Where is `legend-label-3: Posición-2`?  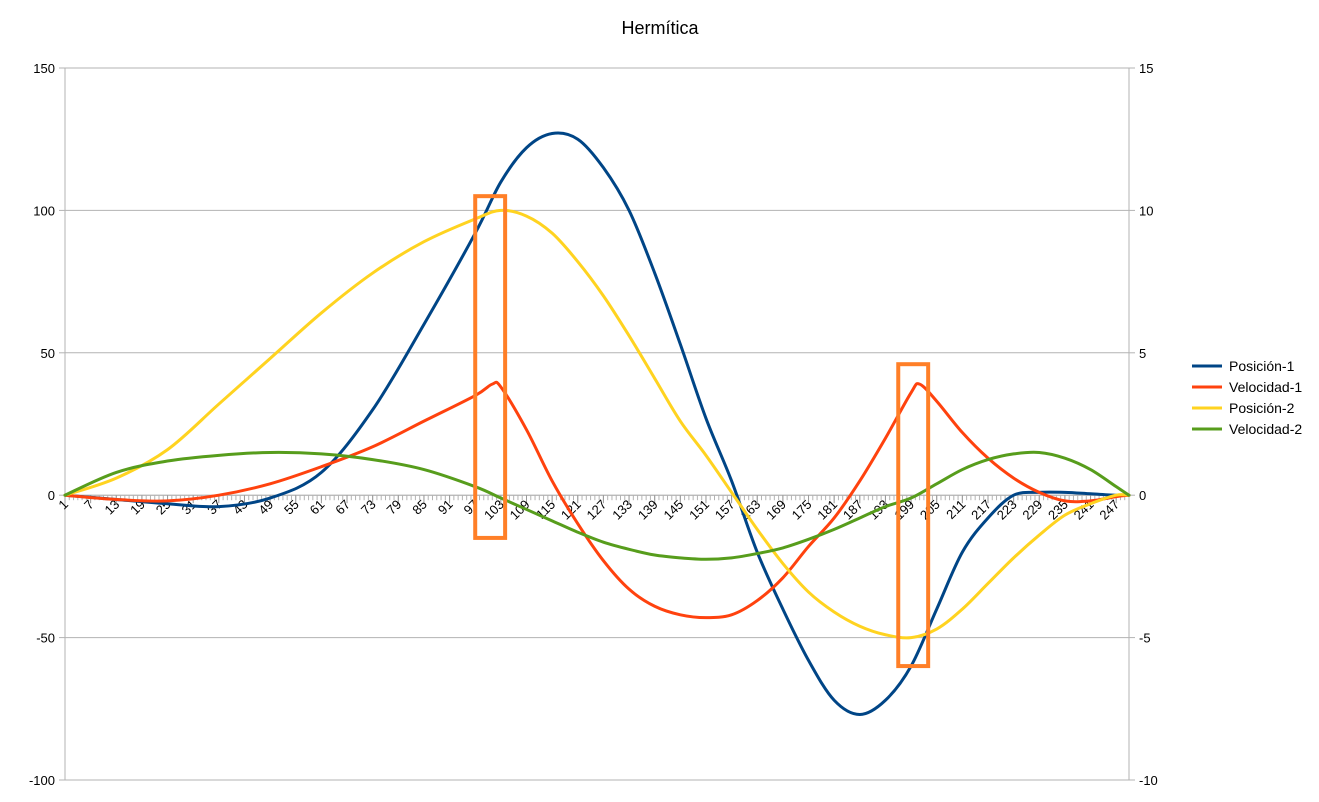
legend-label-3: Posición-2 is located at coordinates (1262, 408).